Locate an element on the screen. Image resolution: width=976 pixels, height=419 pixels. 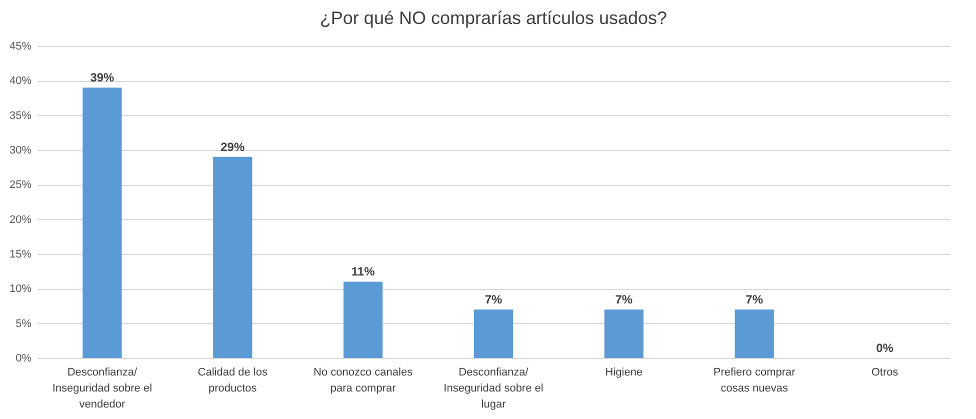
chart-title: ¿Por qué NO comprarías artículos usados? is located at coordinates (494, 18).